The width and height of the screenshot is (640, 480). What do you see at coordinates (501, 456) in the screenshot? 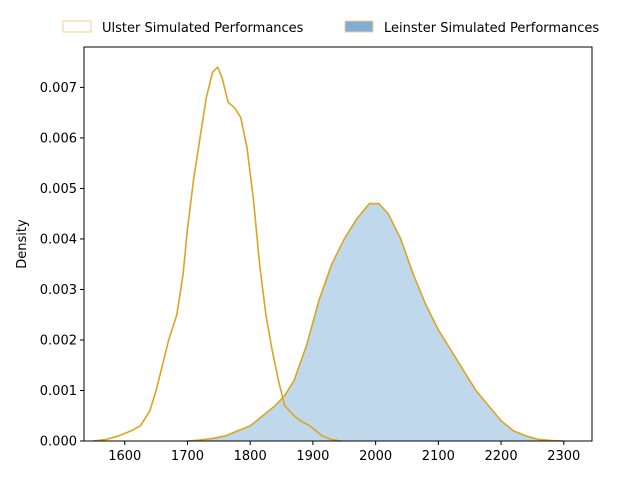
I see `x-tick-label: 2200` at bounding box center [501, 456].